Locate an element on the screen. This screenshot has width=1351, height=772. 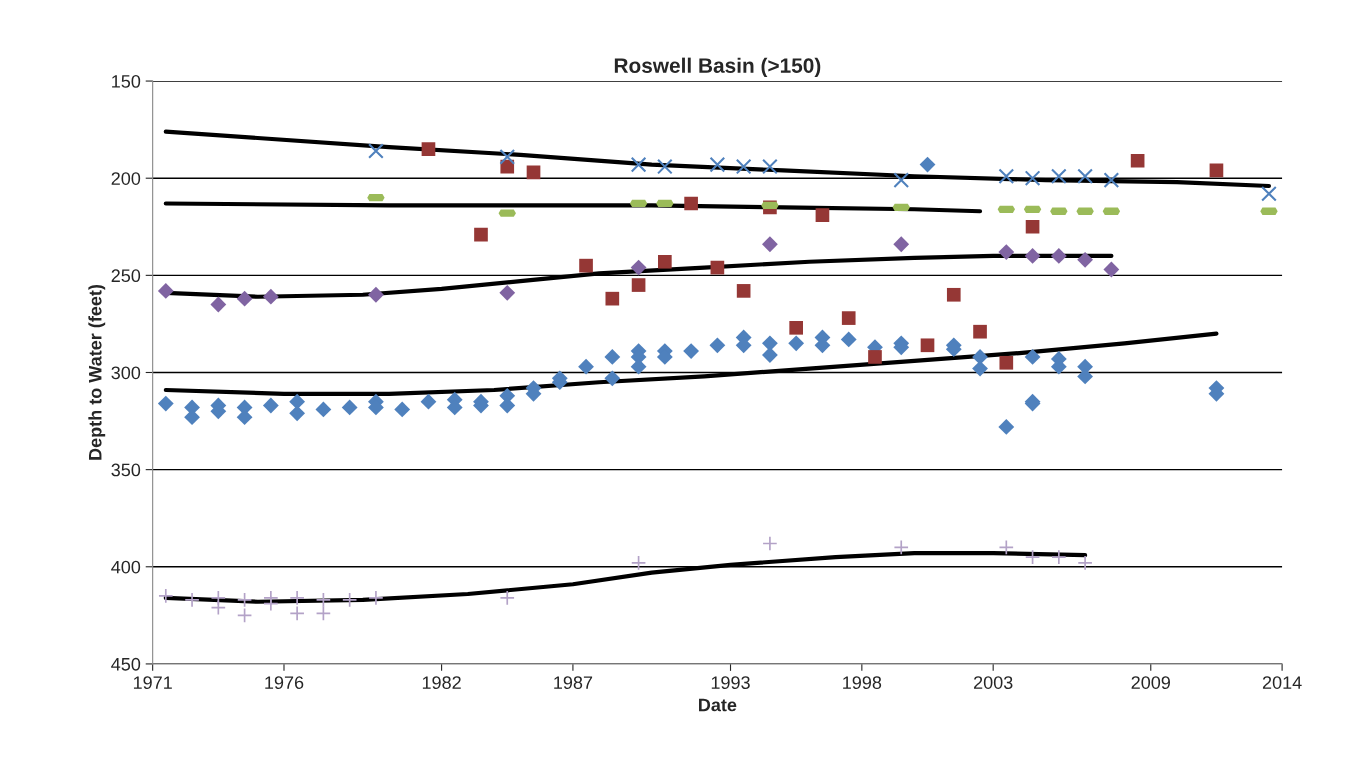
y-tick-label: 450 is located at coordinates (126, 664).